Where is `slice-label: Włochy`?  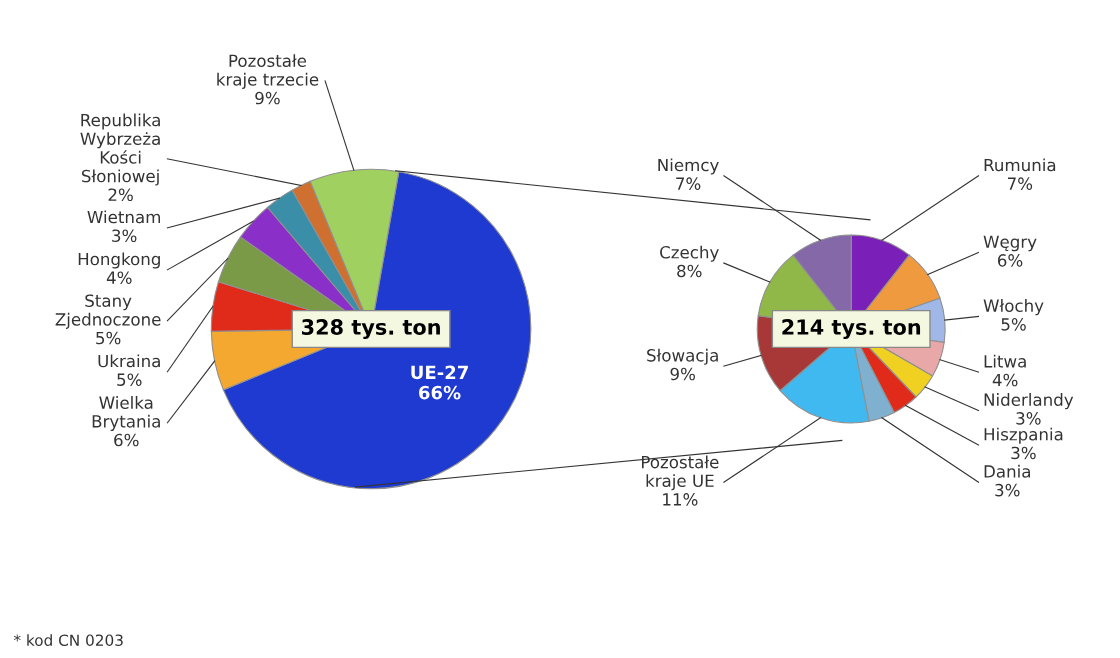 slice-label: Włochy is located at coordinates (1013, 307).